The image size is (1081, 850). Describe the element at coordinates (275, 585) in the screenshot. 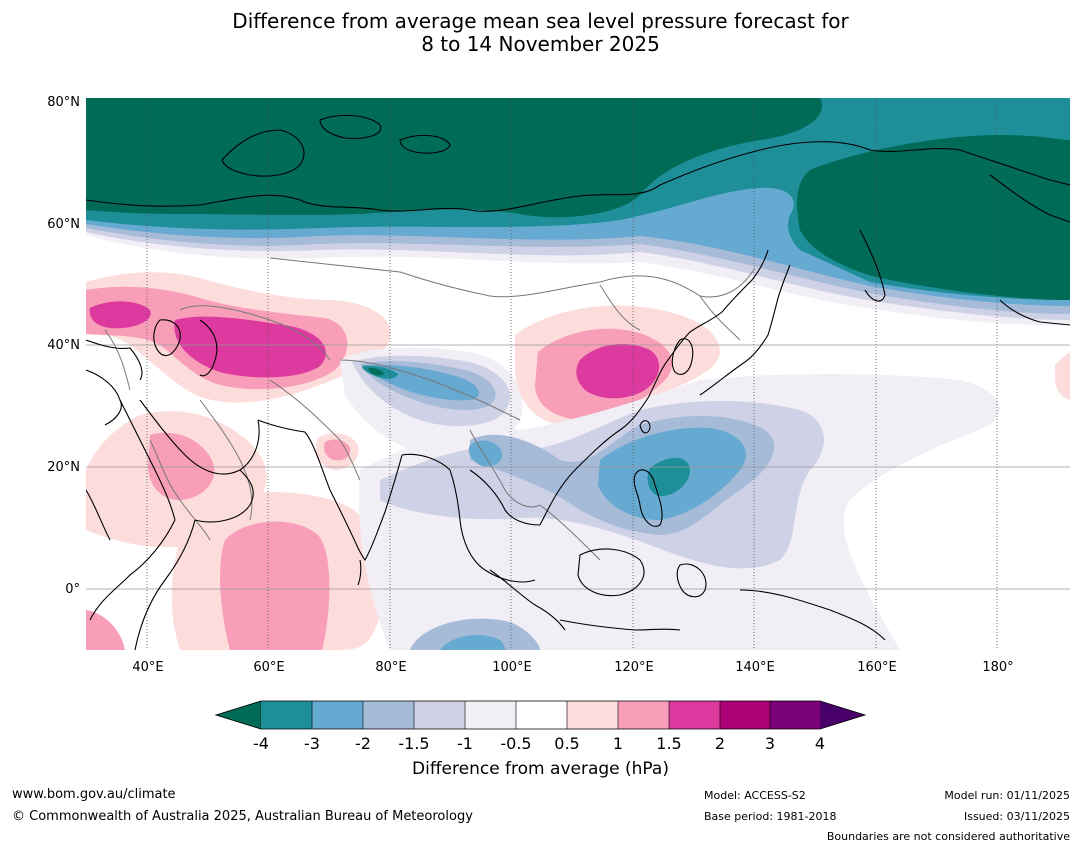

I see `anomaly-p1-india-ocean` at that location.